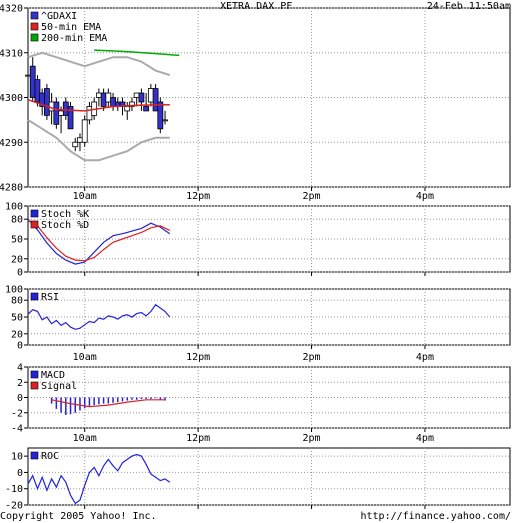 This screenshot has width=512, height=523. What do you see at coordinates (98, 105) in the screenshot?
I see `ema50-line` at bounding box center [98, 105].